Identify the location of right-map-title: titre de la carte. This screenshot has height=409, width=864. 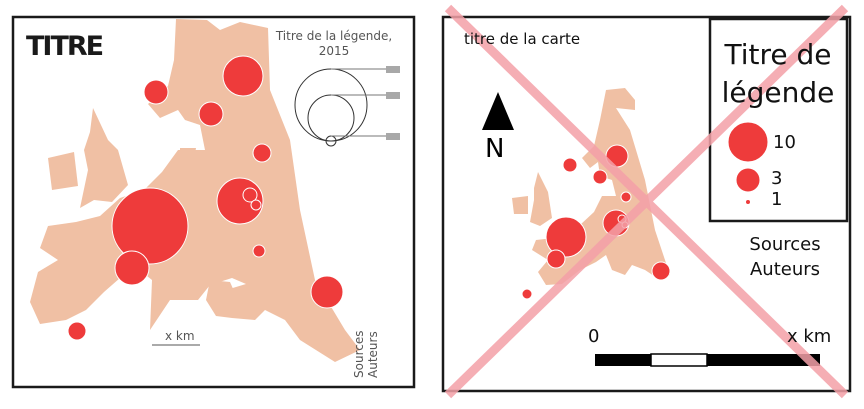
(522, 39).